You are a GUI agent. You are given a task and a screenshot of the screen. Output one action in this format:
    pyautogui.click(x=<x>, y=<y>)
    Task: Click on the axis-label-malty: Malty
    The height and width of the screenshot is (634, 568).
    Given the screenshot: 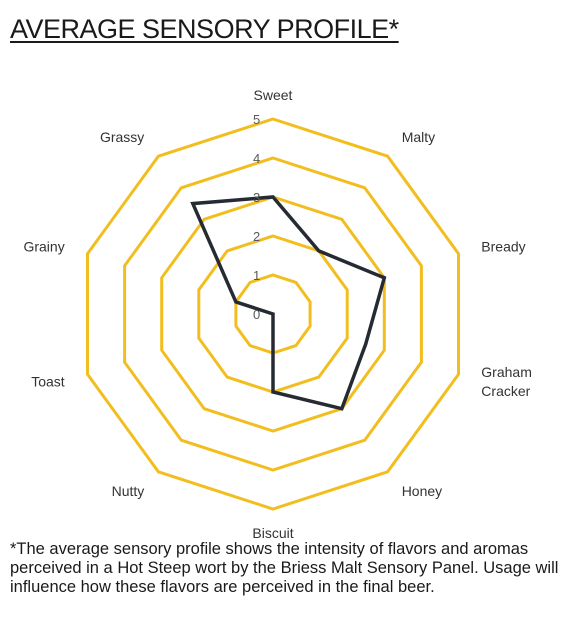 What is the action you would take?
    pyautogui.click(x=418, y=137)
    